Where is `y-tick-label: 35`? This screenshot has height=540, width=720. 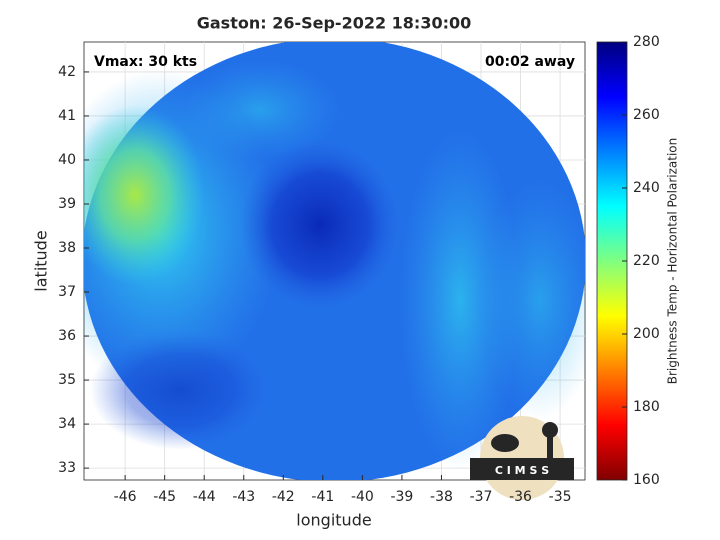
y-tick-label: 35 is located at coordinates (67, 380).